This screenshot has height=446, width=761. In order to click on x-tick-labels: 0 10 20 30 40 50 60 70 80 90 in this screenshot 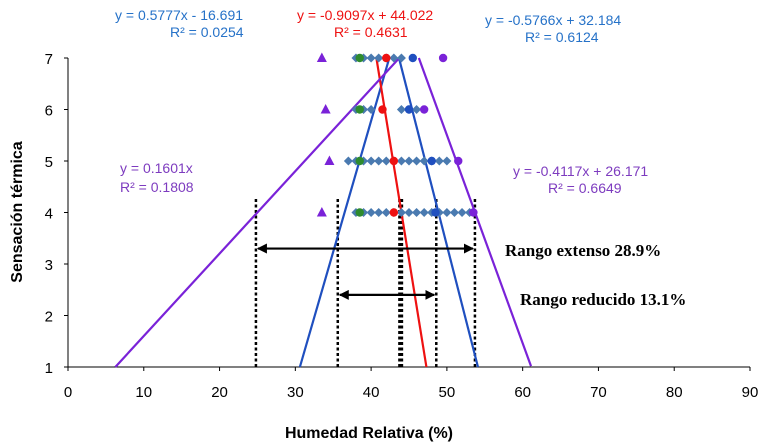, I will do `click(411, 384)`.